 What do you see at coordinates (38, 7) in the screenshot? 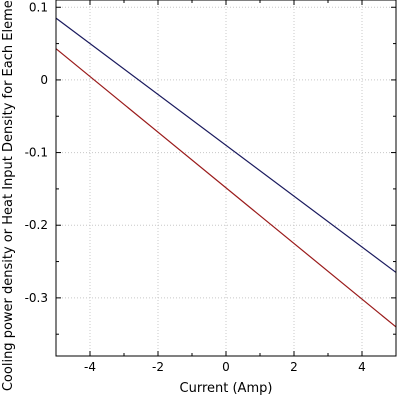
I see `y-tick-label: 0.1` at bounding box center [38, 7].